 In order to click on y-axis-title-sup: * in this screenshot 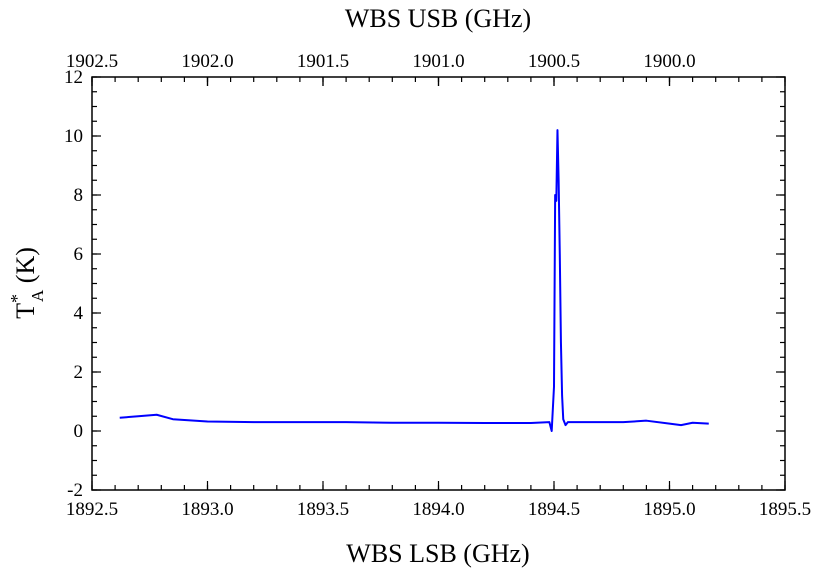, I will do `click(17, 298)`.